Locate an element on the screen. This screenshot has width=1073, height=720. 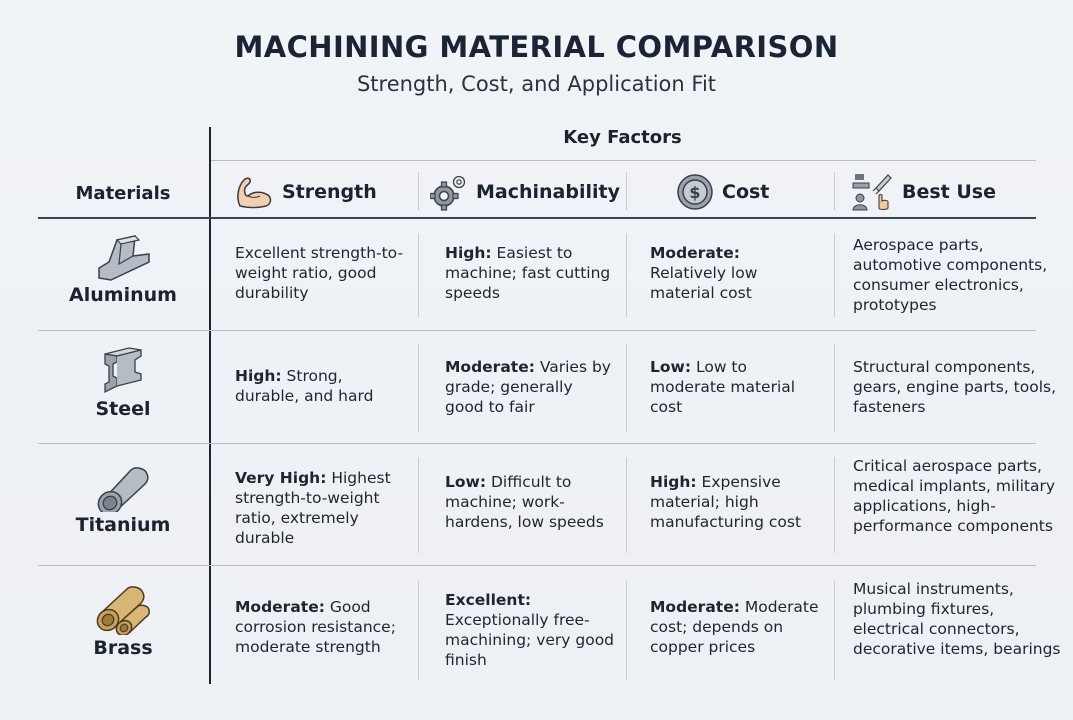
materials-header: Materials is located at coordinates (123, 193).